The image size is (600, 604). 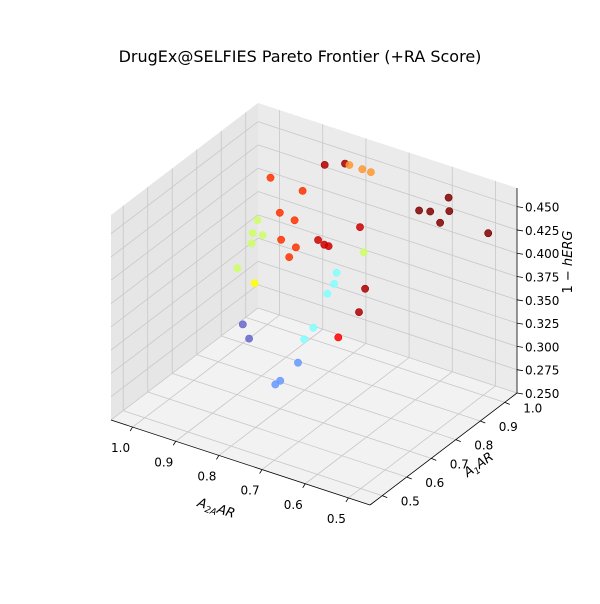 What do you see at coordinates (542, 301) in the screenshot?
I see `z-tick-label: 0.350` at bounding box center [542, 301].